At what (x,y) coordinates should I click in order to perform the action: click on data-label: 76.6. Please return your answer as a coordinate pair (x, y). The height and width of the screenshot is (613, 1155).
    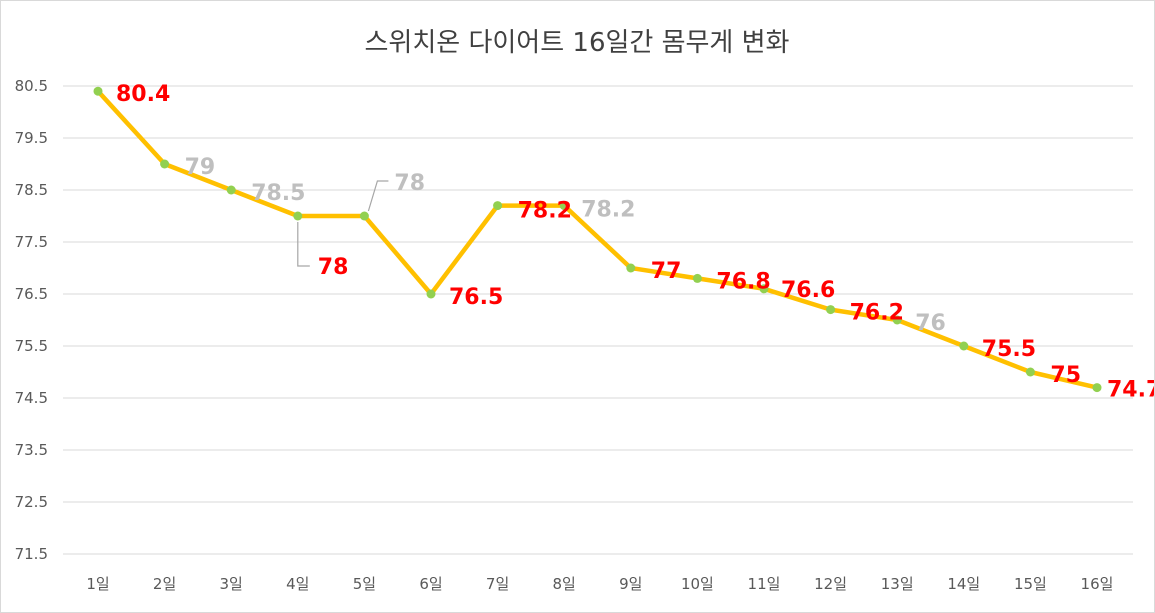
    Looking at the image, I should click on (808, 290).